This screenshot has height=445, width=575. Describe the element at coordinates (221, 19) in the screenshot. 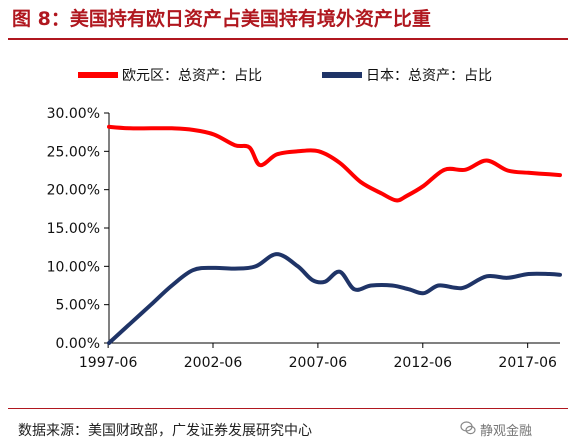

I see `figure-title: 图 8：美国持有欧日资产占美国持有境外资产比重` at that location.